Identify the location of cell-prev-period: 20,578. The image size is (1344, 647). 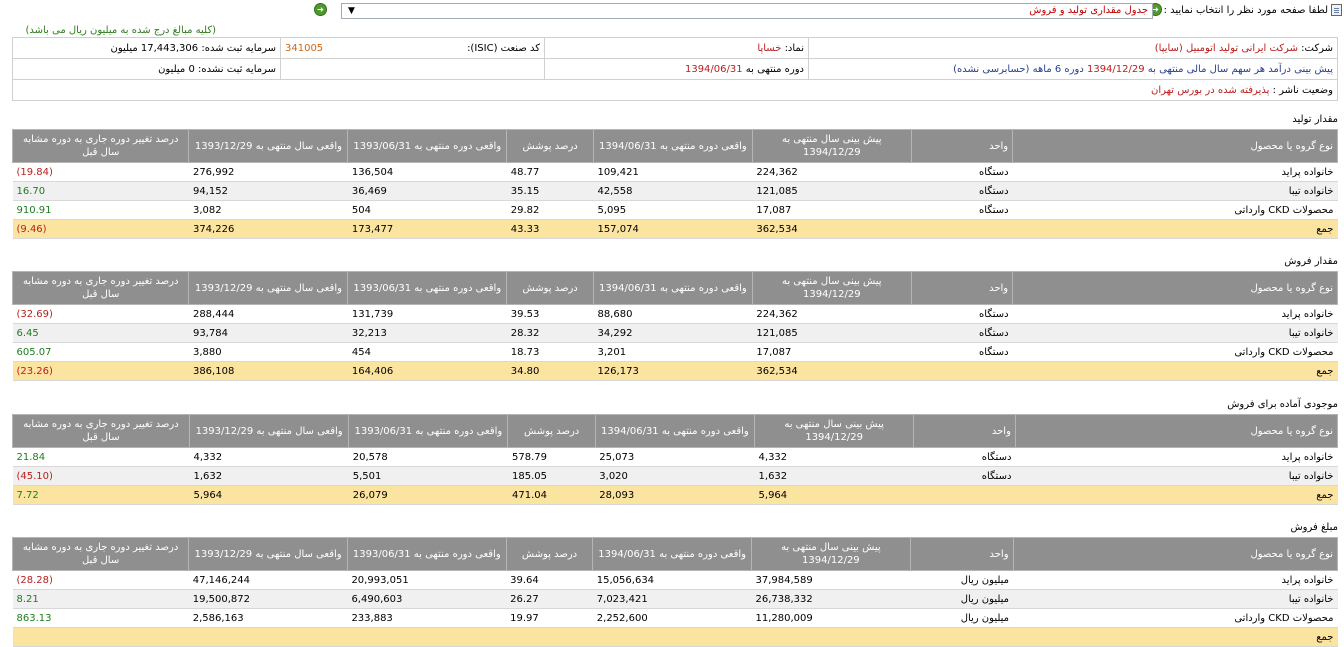
(428, 457).